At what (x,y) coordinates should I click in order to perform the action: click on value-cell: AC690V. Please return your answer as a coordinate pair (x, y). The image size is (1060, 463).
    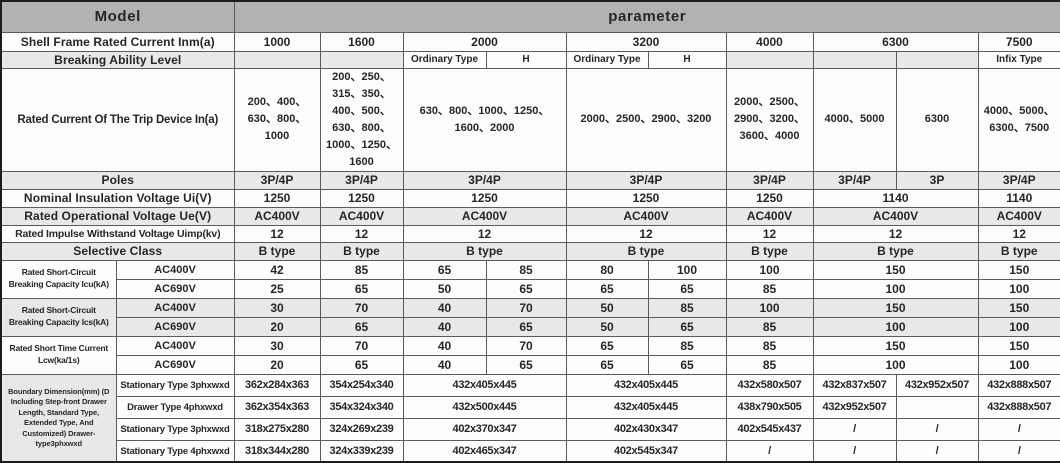
    Looking at the image, I should click on (175, 288).